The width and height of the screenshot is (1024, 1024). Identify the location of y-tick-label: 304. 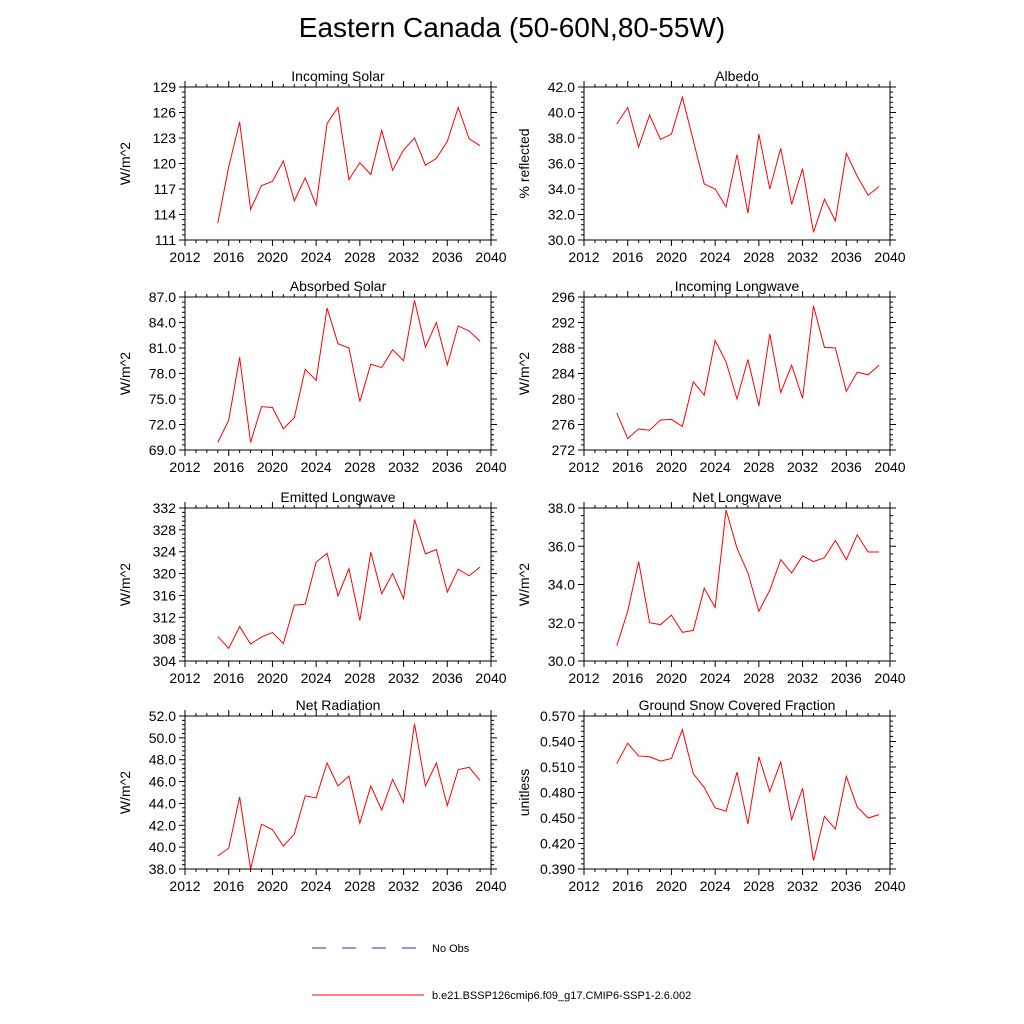
(165, 661).